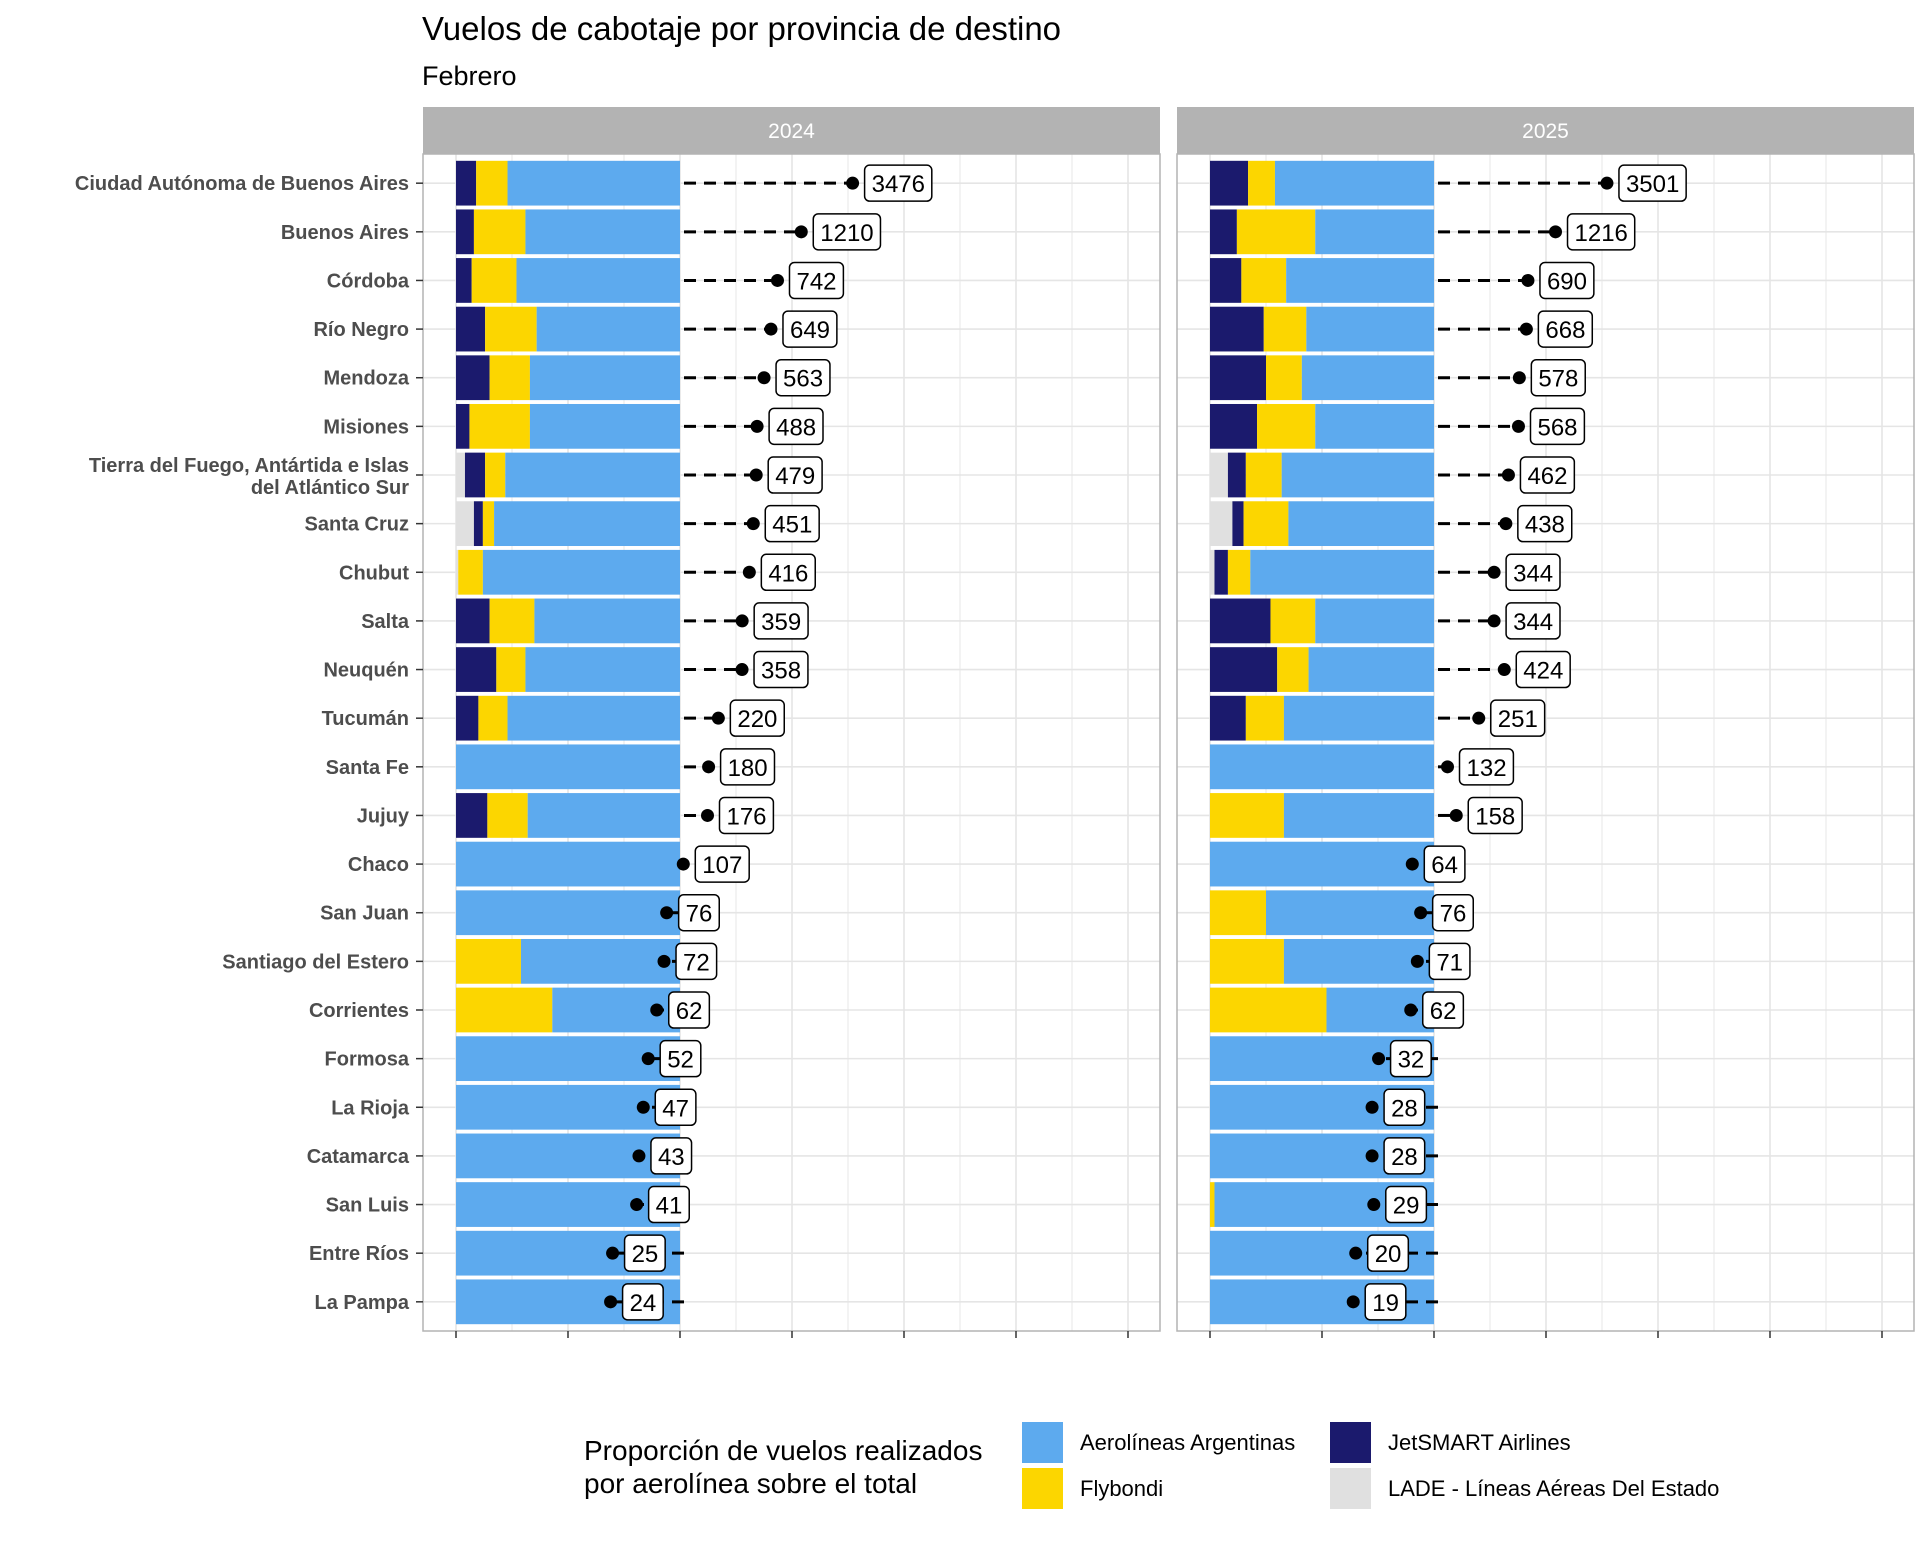 The image size is (1920, 1541). I want to click on panel-strip-2025, so click(1545, 130).